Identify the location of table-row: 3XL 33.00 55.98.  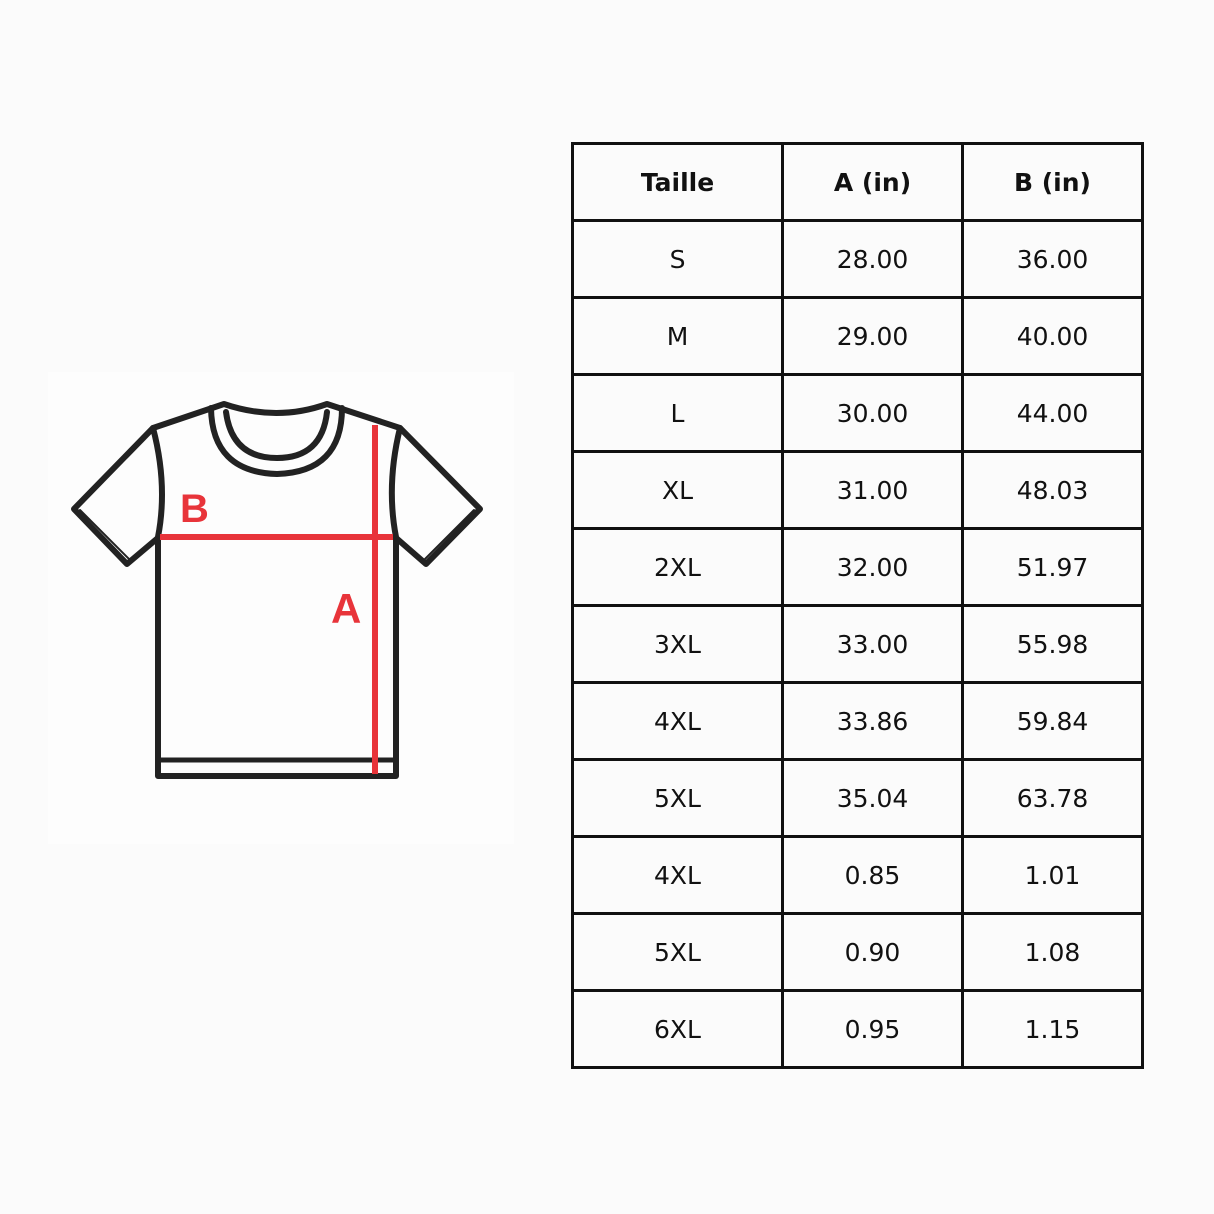
(857, 644).